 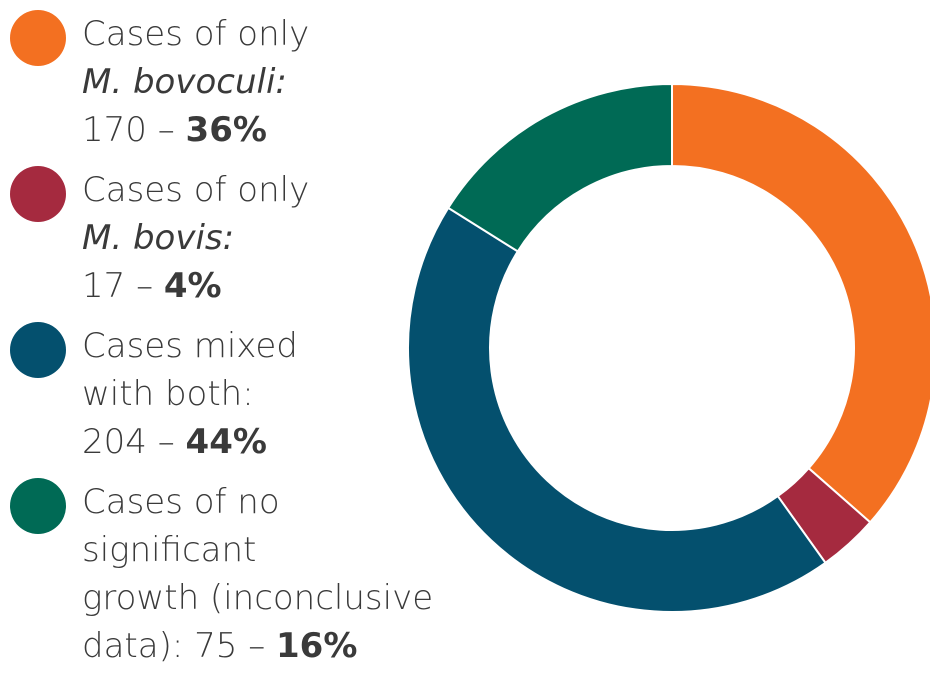 What do you see at coordinates (114, 130) in the screenshot?
I see `legend-count: 170` at bounding box center [114, 130].